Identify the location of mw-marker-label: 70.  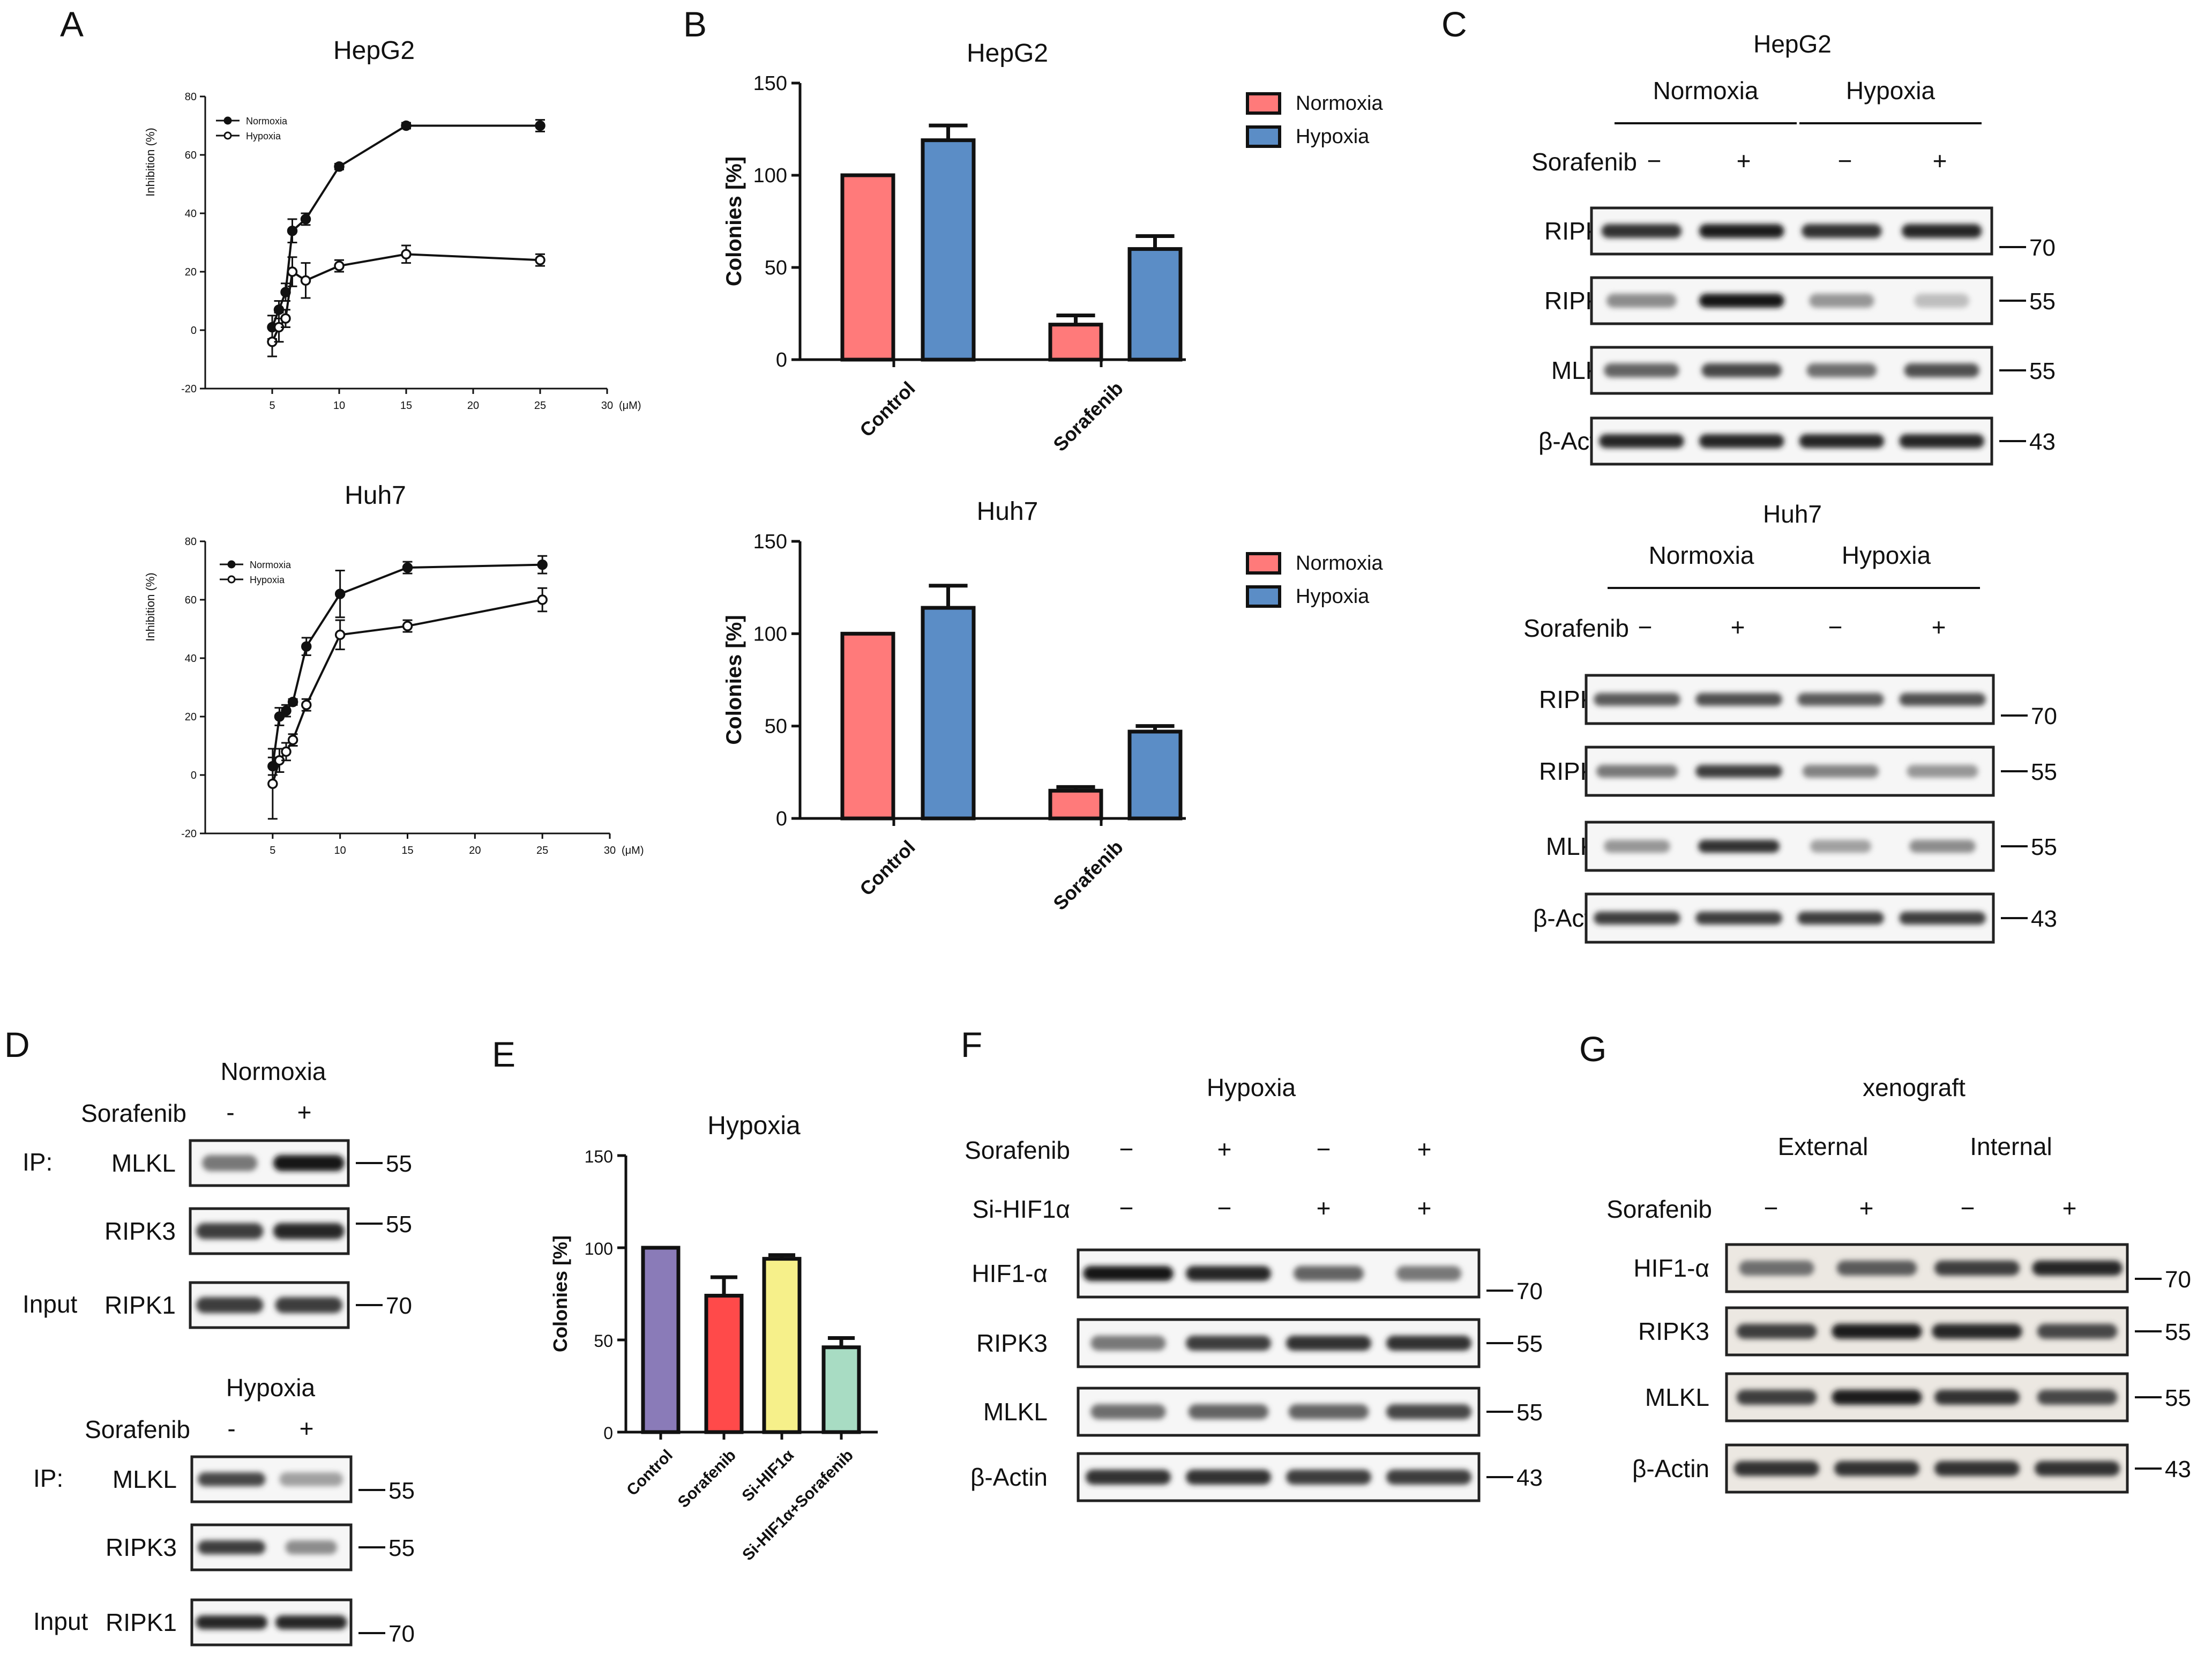
(2044, 716).